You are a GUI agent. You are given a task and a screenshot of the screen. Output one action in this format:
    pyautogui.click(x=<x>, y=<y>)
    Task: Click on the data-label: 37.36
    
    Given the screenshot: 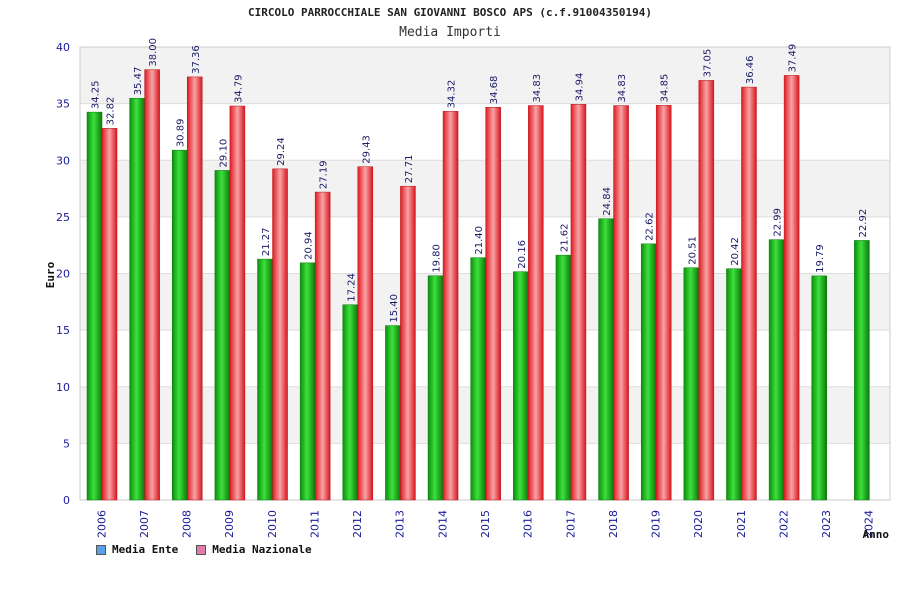 What is the action you would take?
    pyautogui.click(x=196, y=59)
    